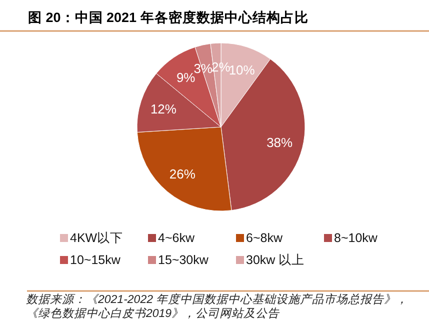 The height and width of the screenshot is (322, 429). Describe the element at coordinates (265, 238) in the screenshot. I see `legend-label: 6~8kw` at that location.